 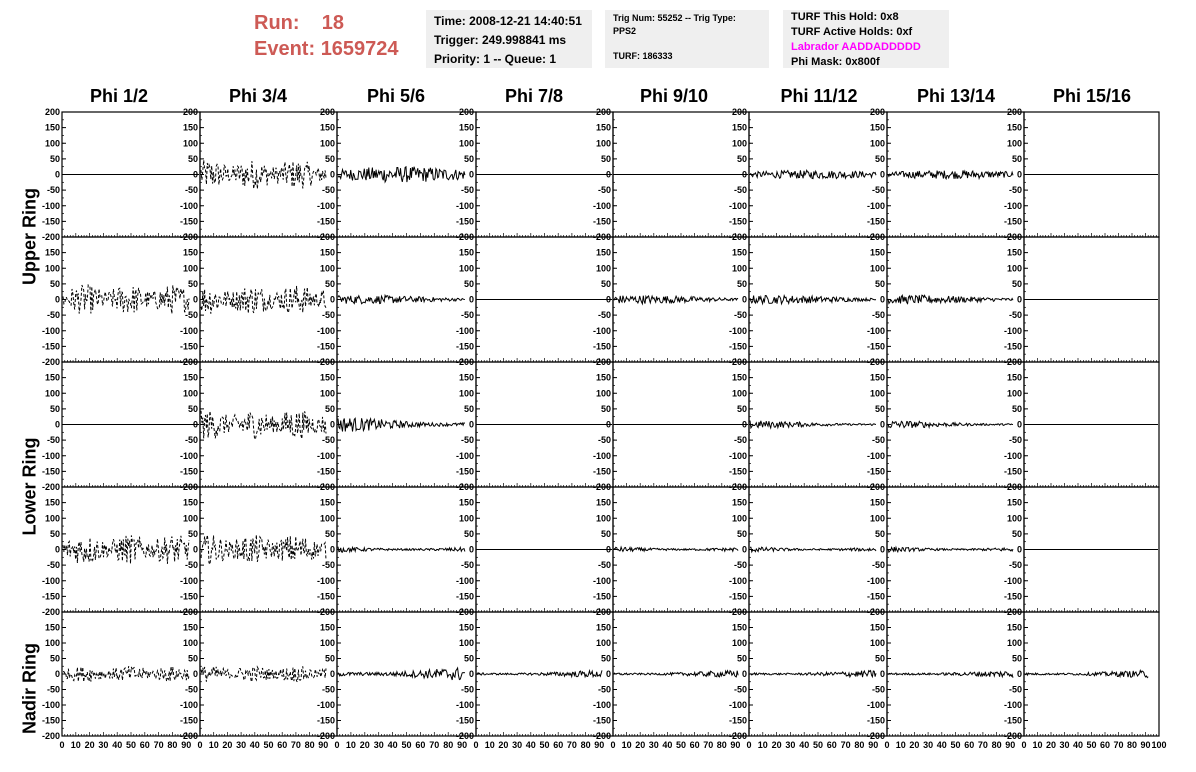 I want to click on x-tick-label: 30, so click(x=790, y=745).